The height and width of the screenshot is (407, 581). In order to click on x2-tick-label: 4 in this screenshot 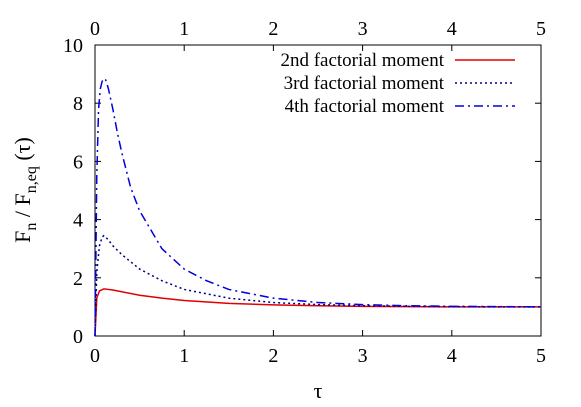, I will do `click(452, 29)`.